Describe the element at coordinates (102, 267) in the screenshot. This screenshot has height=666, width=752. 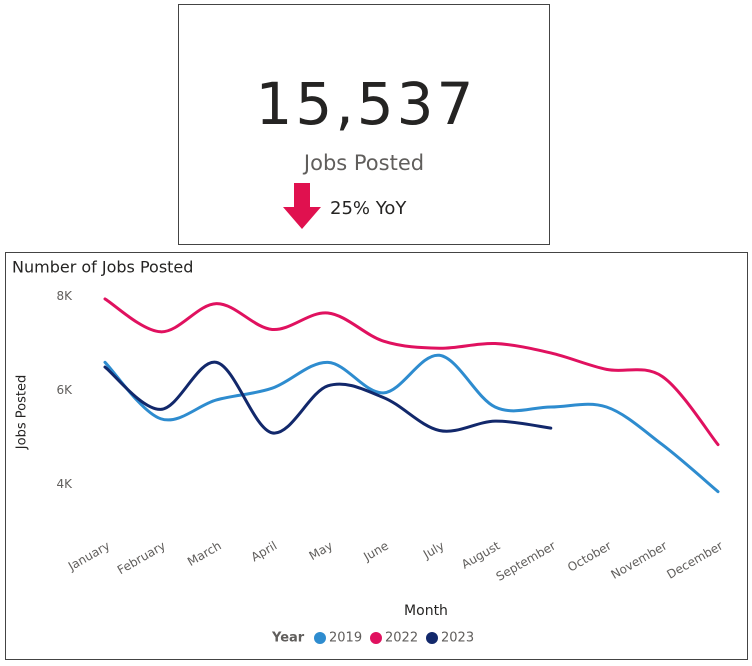
I see `chart-title: Number of Jobs Posted` at that location.